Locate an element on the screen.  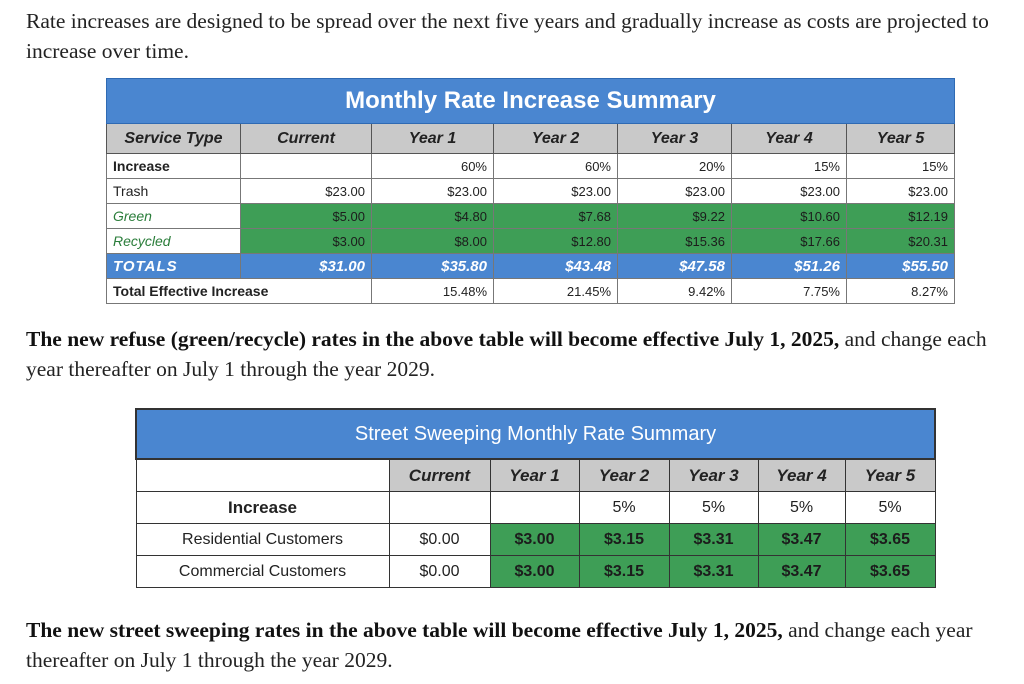
table-row: Increase 5% 5% 5% 5% is located at coordinates (535, 507).